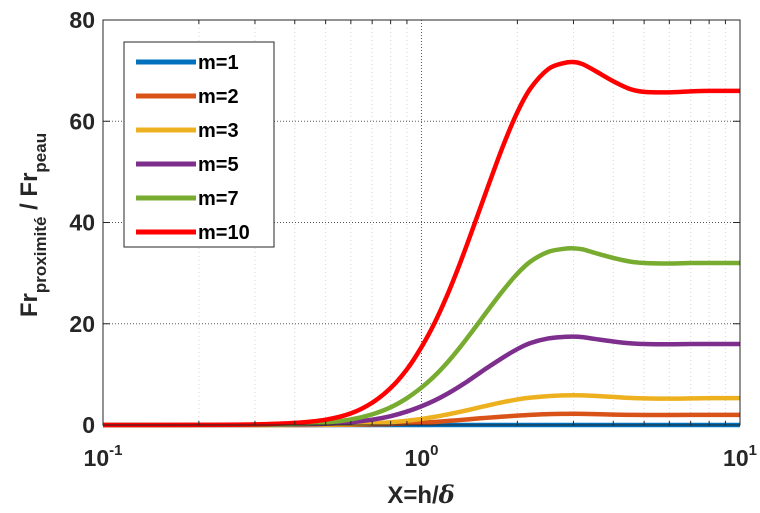  Describe the element at coordinates (224, 233) in the screenshot. I see `legend-label-m10: m=10` at that location.